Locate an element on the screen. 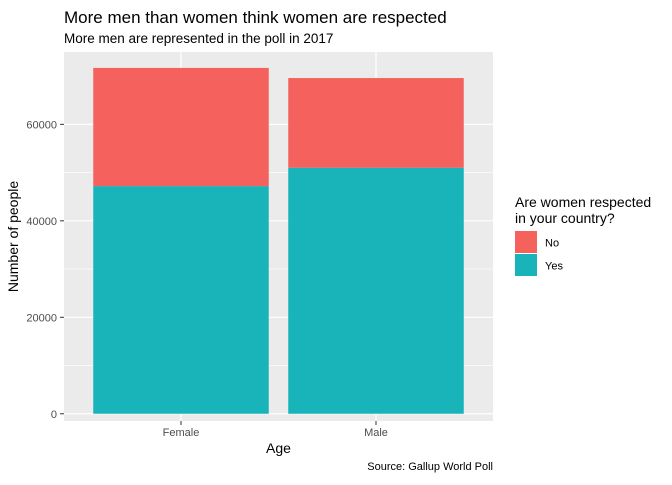 The image size is (672, 485). y-tick-label: 0 is located at coordinates (54, 415).